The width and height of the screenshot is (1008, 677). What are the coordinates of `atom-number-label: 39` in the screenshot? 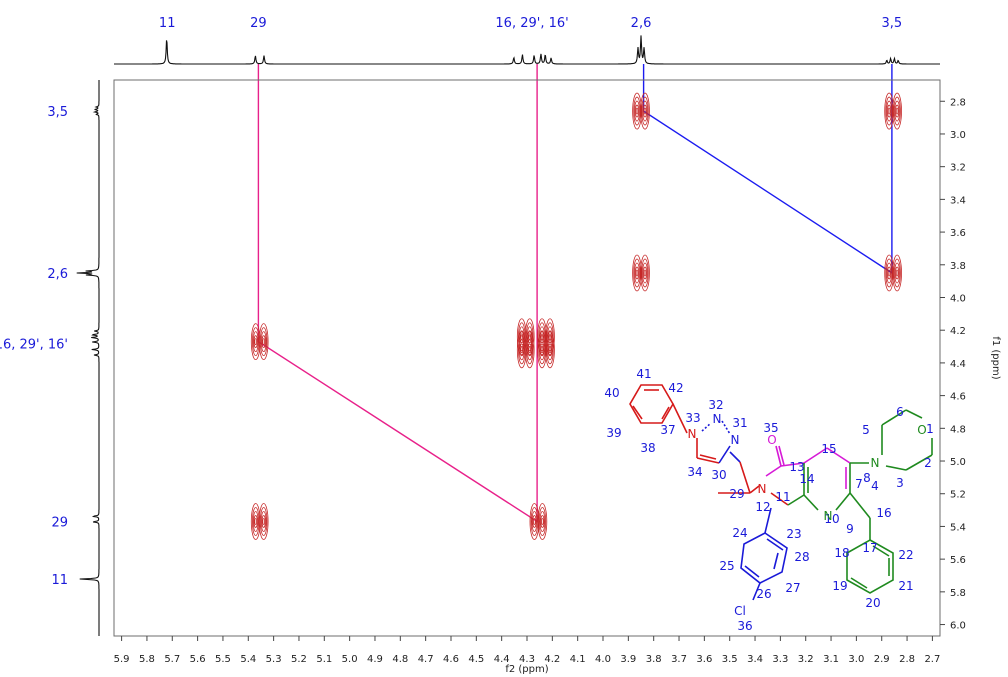 It's located at (613, 433).